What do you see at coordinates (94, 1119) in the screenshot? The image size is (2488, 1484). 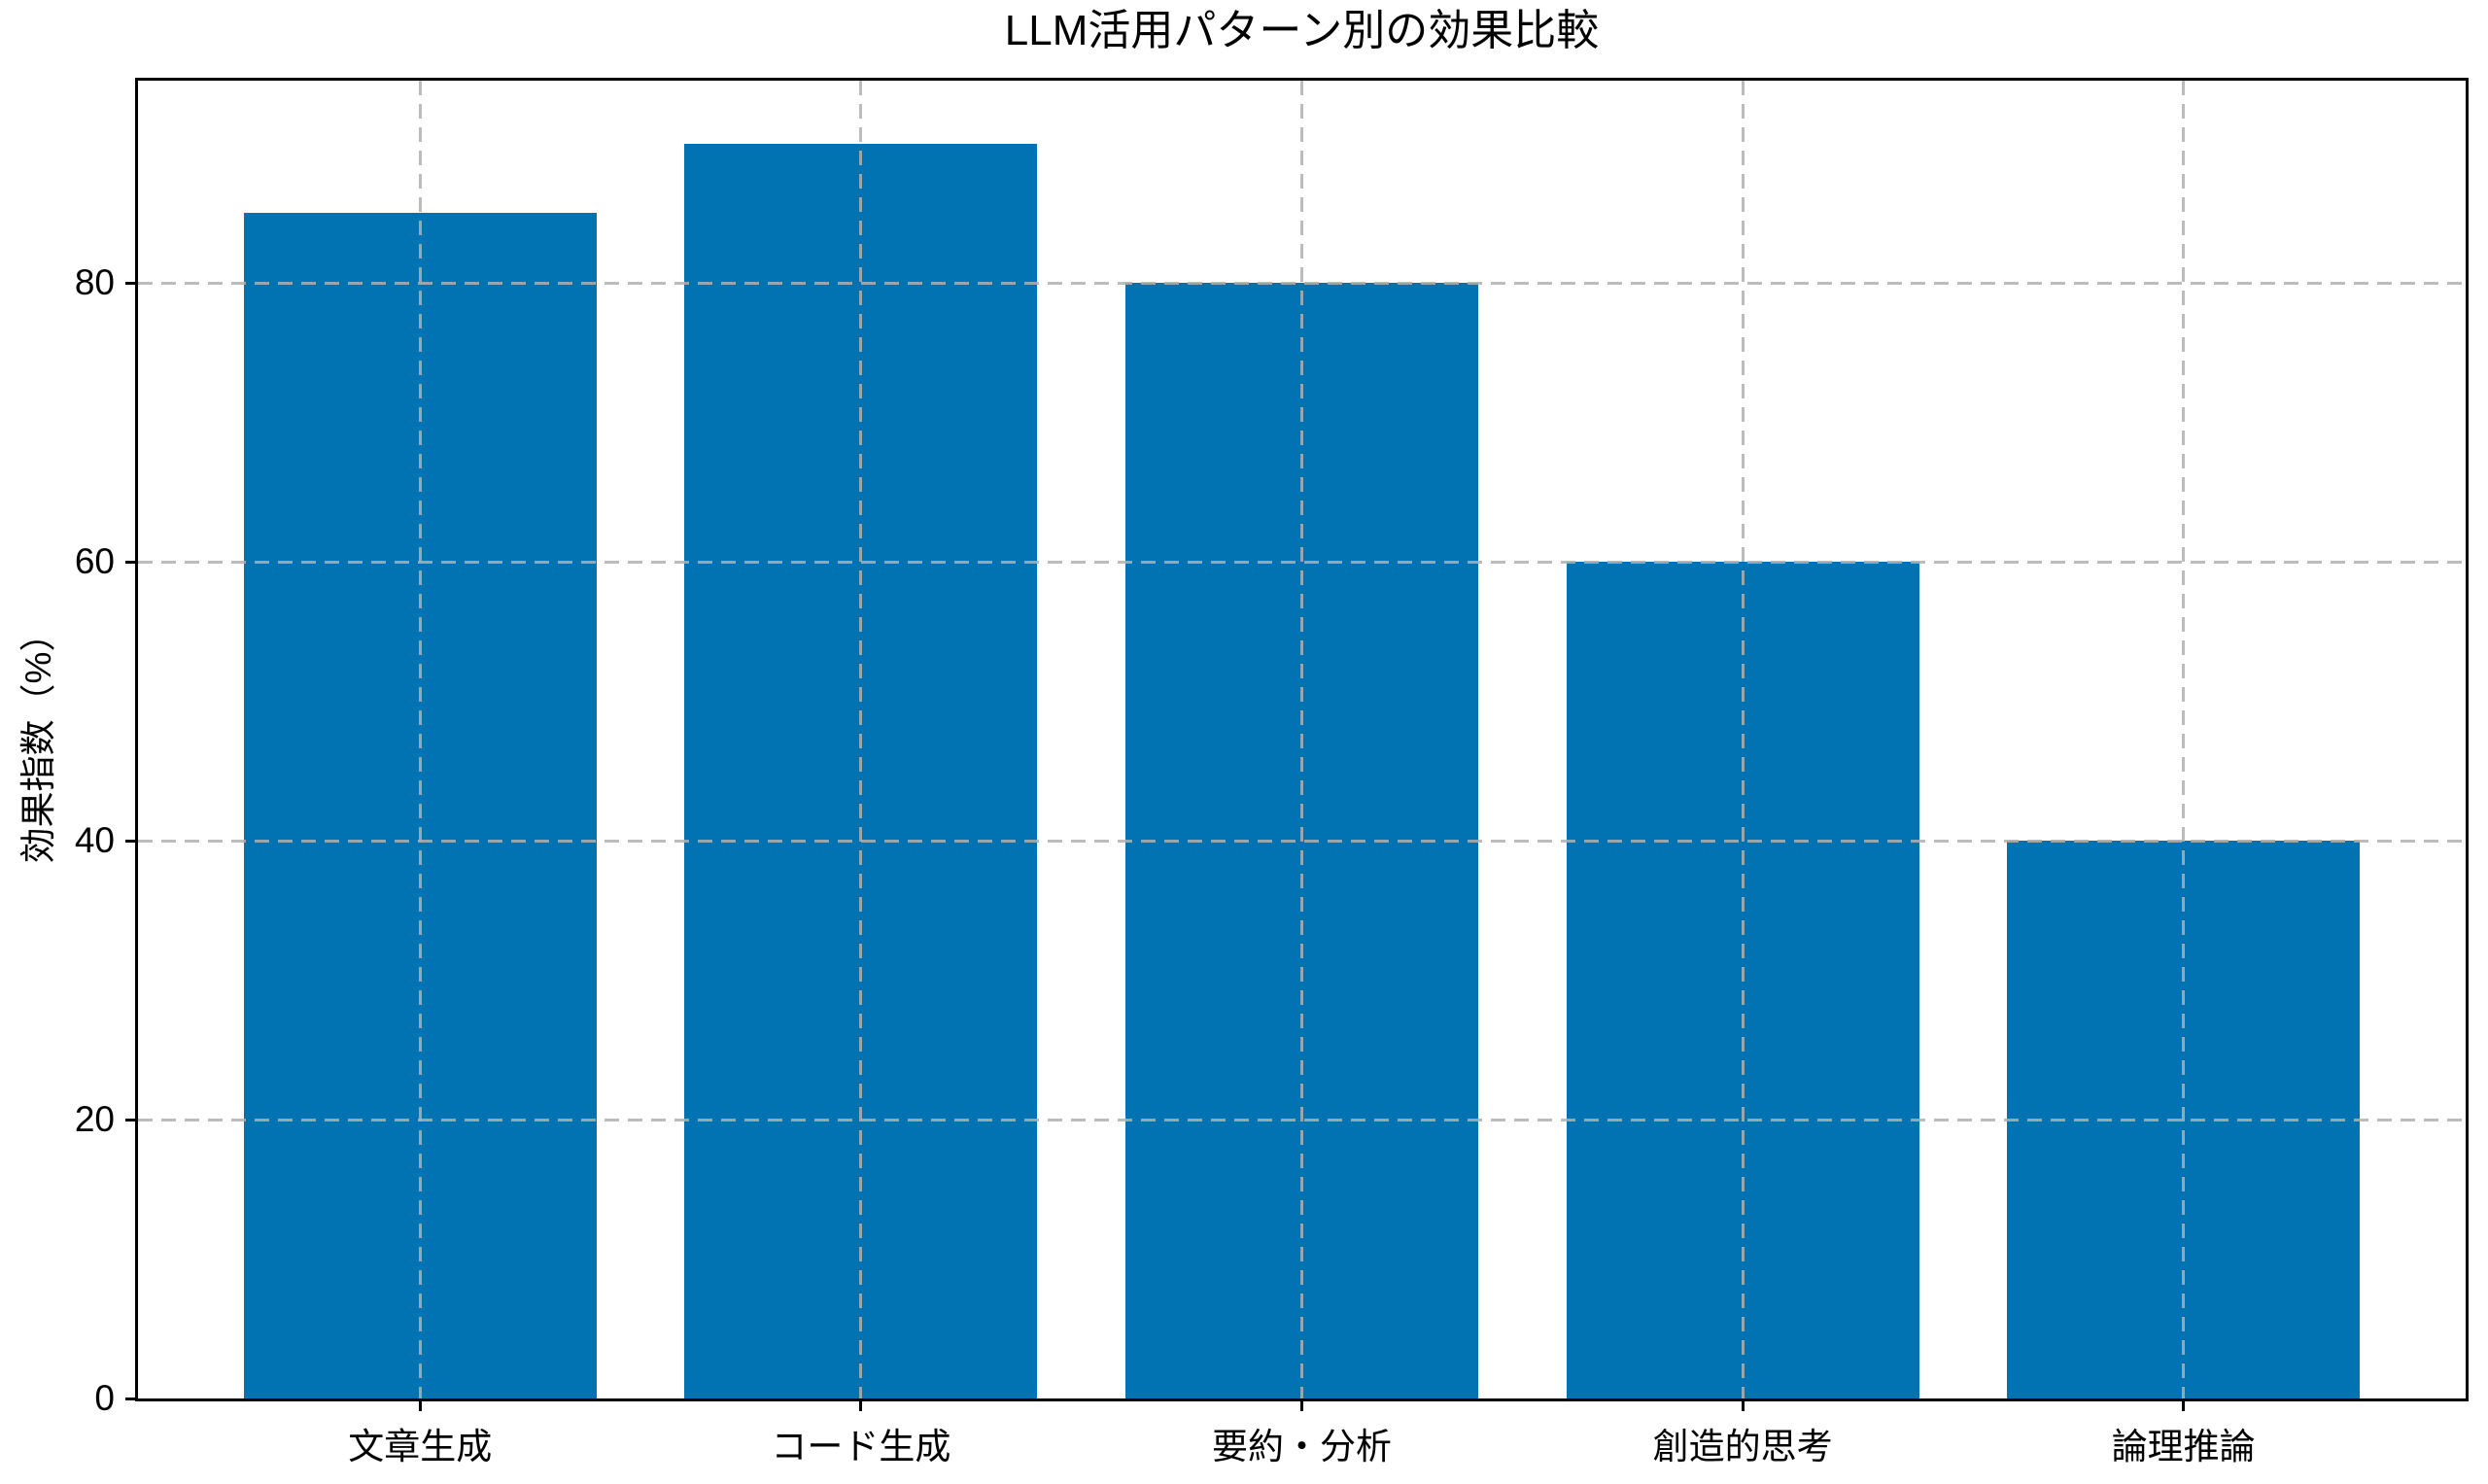 I see `y-tick-label: 20` at bounding box center [94, 1119].